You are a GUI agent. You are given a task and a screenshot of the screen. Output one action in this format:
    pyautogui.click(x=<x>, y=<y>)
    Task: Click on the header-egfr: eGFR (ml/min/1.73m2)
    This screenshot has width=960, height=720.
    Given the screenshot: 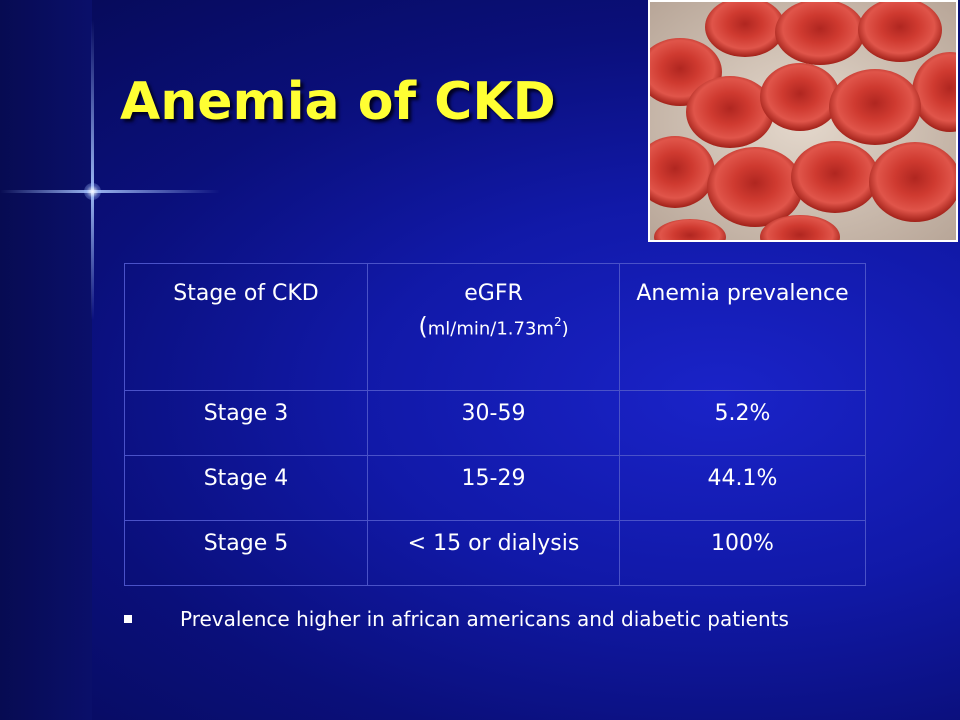 What is the action you would take?
    pyautogui.click(x=493, y=327)
    